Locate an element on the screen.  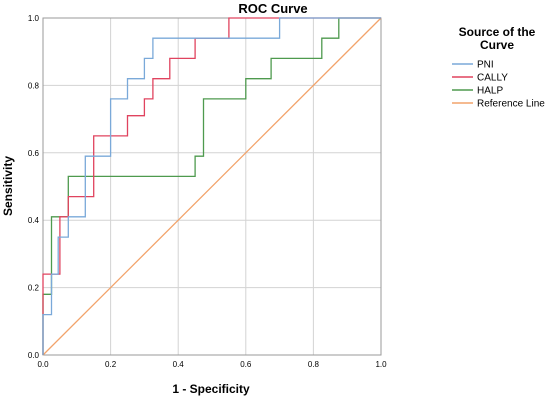
y-tick-label: 0.0 is located at coordinates (34, 355).